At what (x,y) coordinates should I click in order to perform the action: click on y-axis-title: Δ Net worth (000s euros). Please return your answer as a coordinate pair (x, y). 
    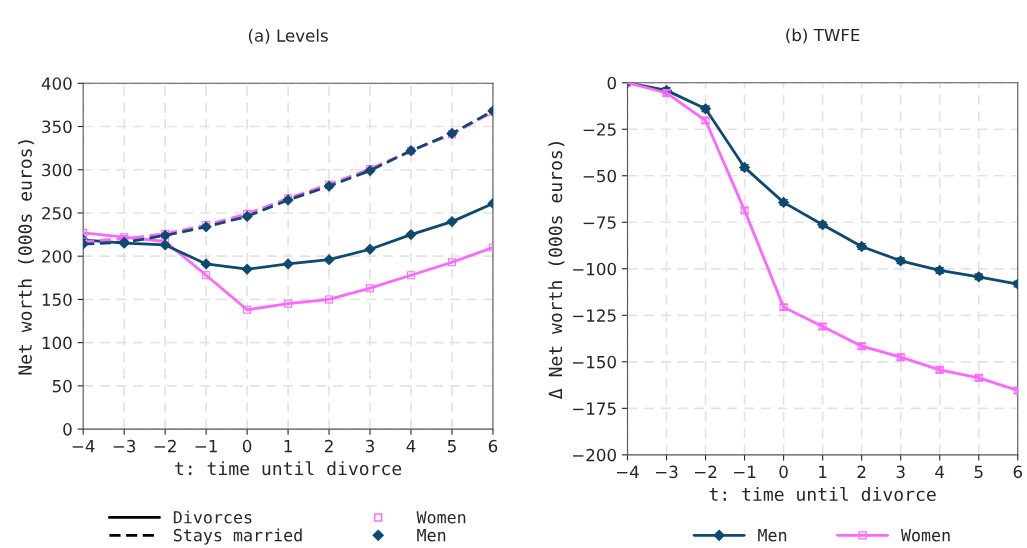
    Looking at the image, I should click on (556, 270).